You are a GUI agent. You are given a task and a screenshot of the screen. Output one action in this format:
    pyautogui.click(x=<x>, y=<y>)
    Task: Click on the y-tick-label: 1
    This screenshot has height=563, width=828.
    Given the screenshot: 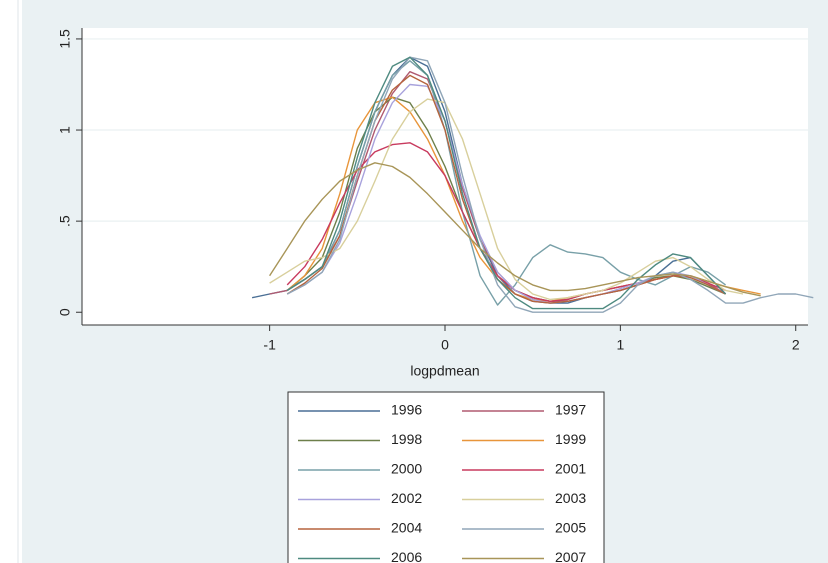 What is the action you would take?
    pyautogui.click(x=65, y=130)
    